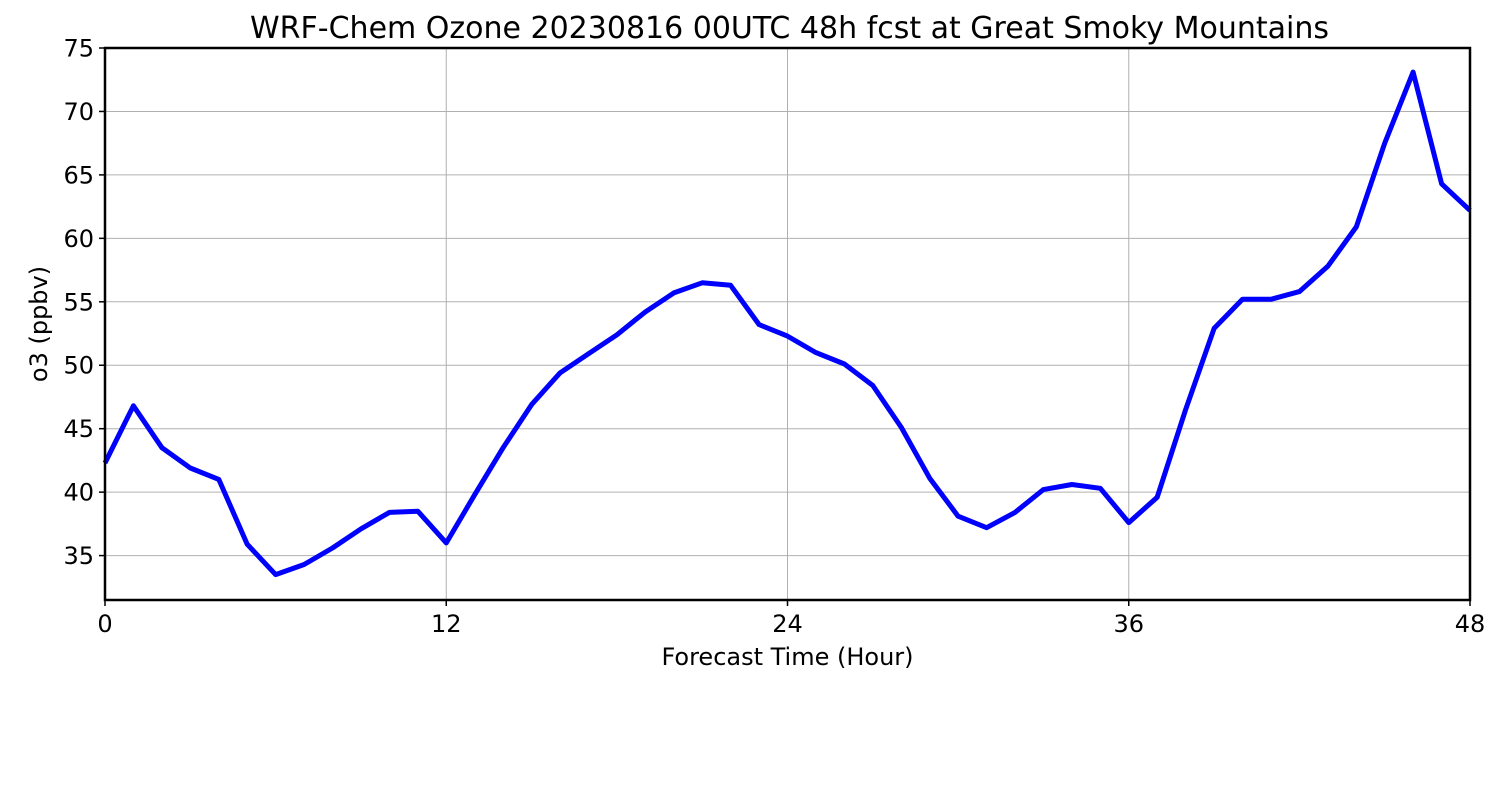  What do you see at coordinates (78, 302) in the screenshot?
I see `y-tick-label: 55` at bounding box center [78, 302].